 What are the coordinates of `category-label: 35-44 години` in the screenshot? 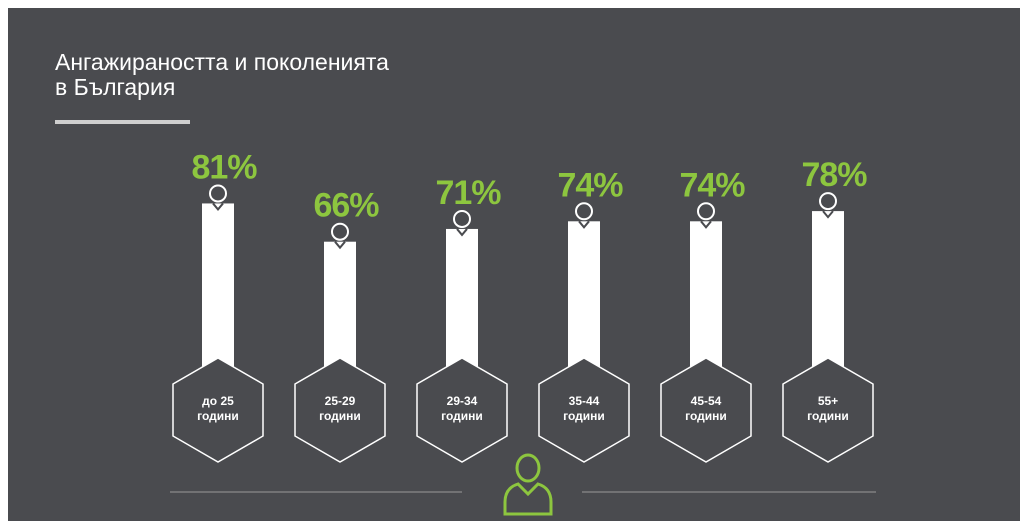 It's located at (584, 408).